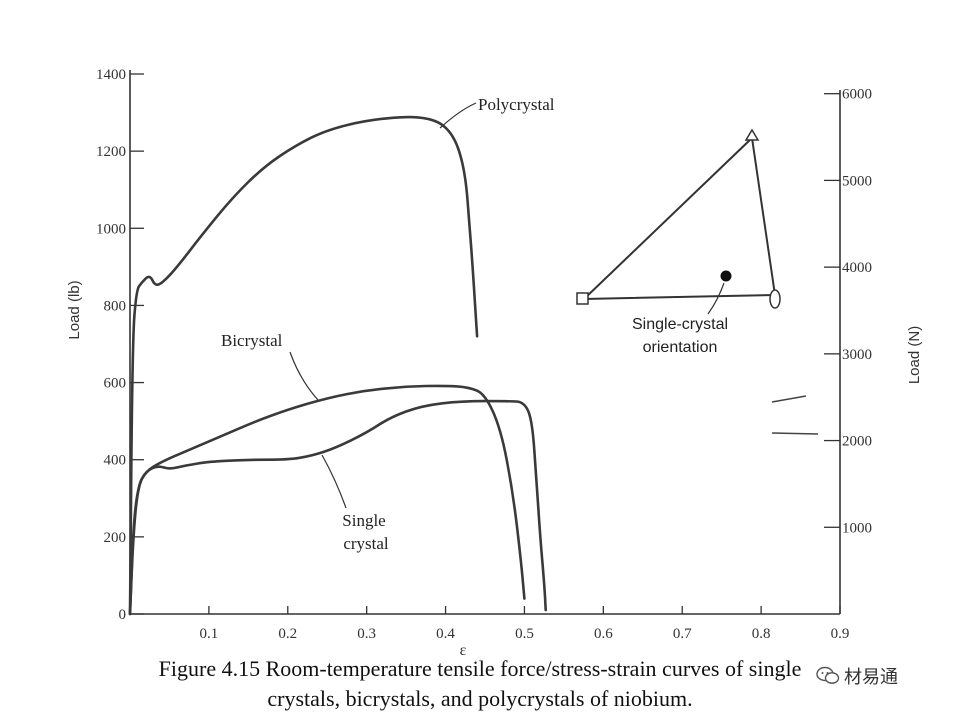 The image size is (960, 720). Describe the element at coordinates (716, 298) in the screenshot. I see `orientation-leader` at that location.